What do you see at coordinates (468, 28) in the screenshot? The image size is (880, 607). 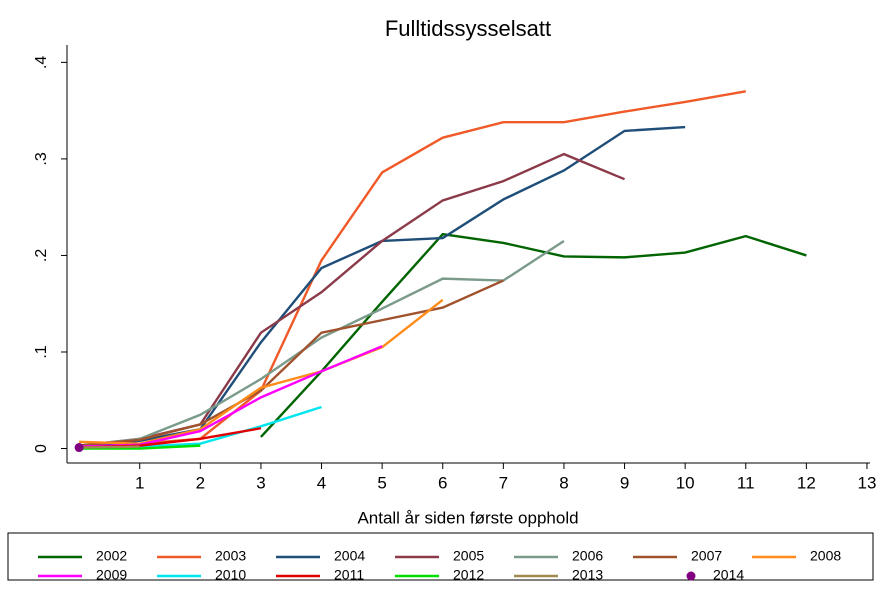 I see `chart-title: Fulltidssysselsatt` at bounding box center [468, 28].